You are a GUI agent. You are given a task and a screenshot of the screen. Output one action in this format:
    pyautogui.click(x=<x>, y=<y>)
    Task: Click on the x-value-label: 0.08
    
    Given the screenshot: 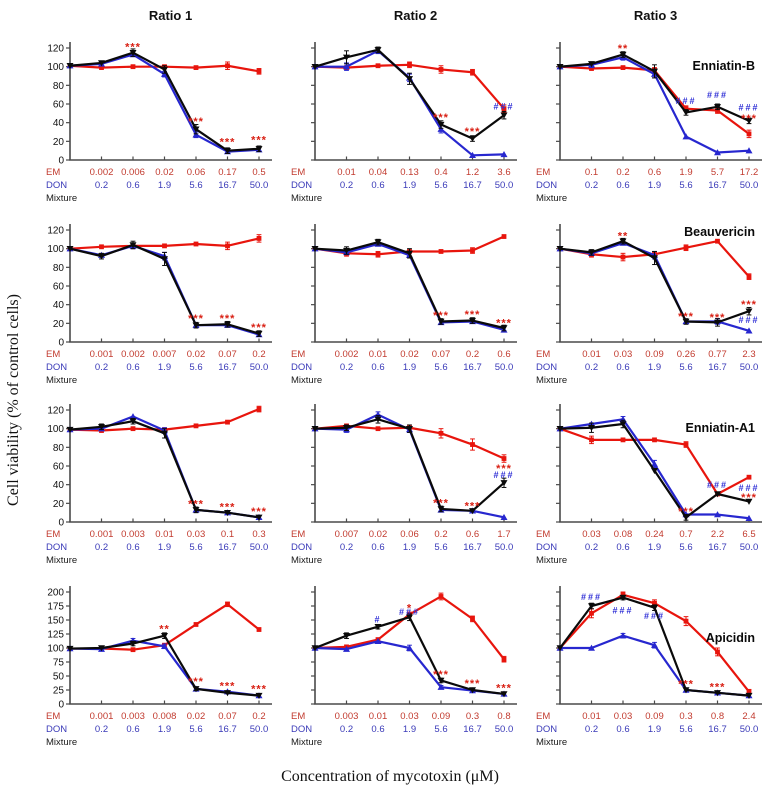 What is the action you would take?
    pyautogui.click(x=623, y=534)
    